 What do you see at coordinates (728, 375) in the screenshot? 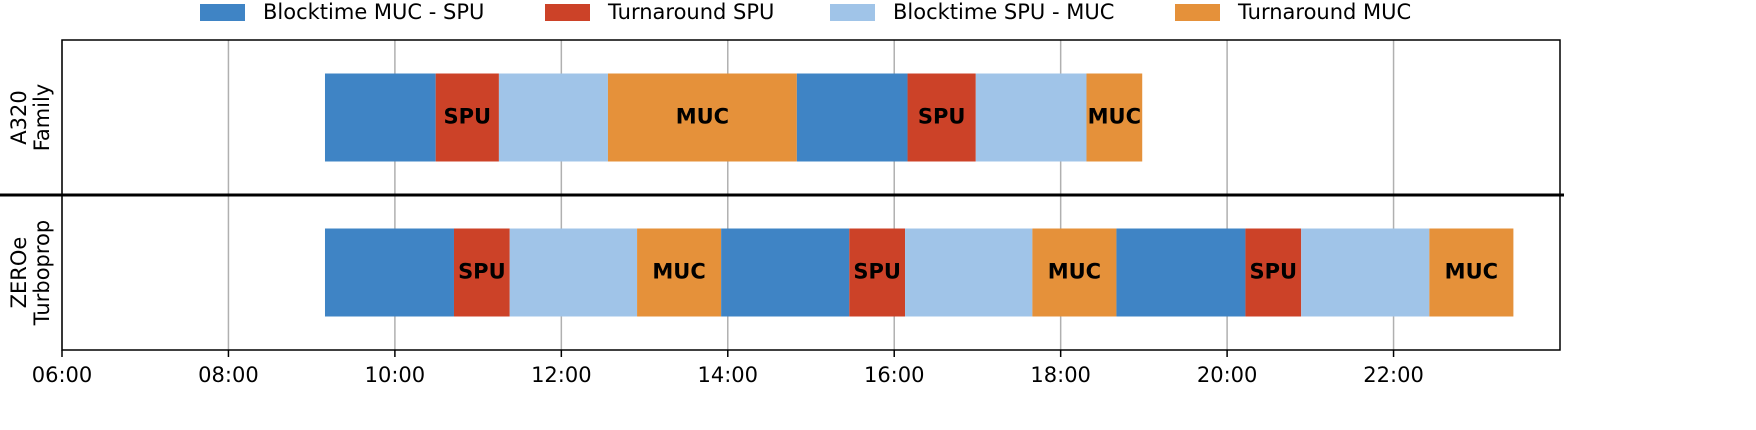
I see `x-tick-label: 14:00` at bounding box center [728, 375].